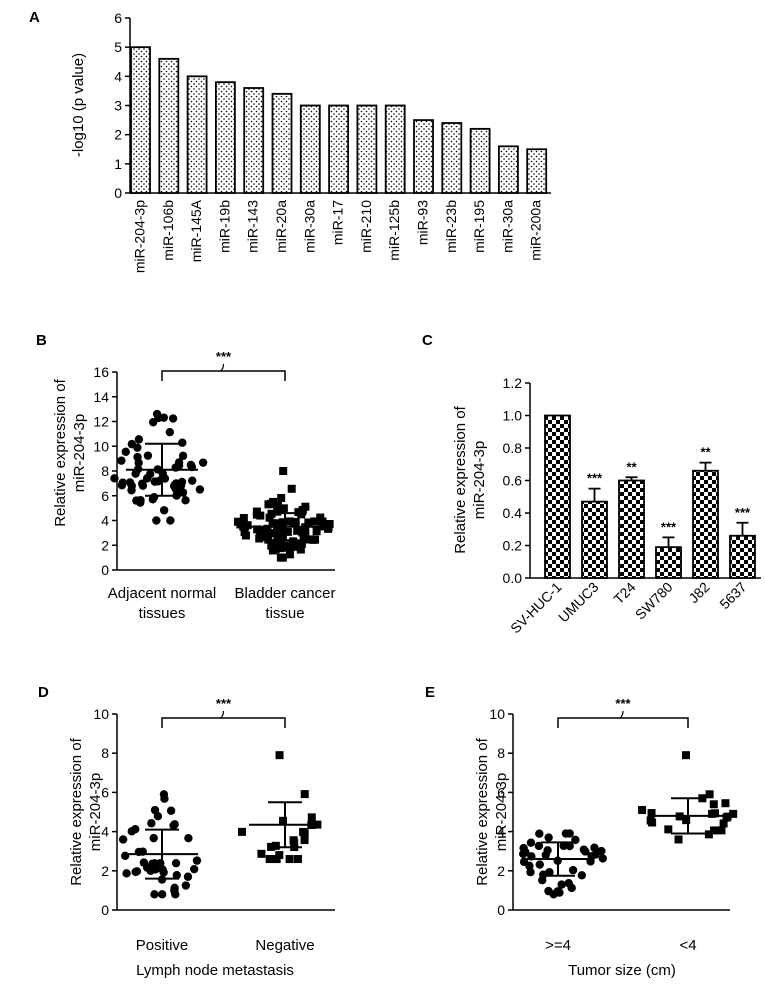 Image resolution: width=765 pixels, height=990 pixels. I want to click on x-tick-label-a-6: miR-30a, so click(309, 226).